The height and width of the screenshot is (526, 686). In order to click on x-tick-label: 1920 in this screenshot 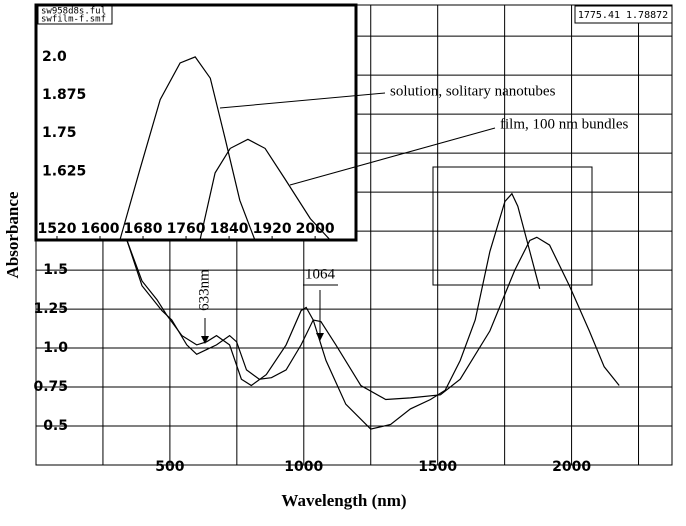, I will do `click(272, 229)`.